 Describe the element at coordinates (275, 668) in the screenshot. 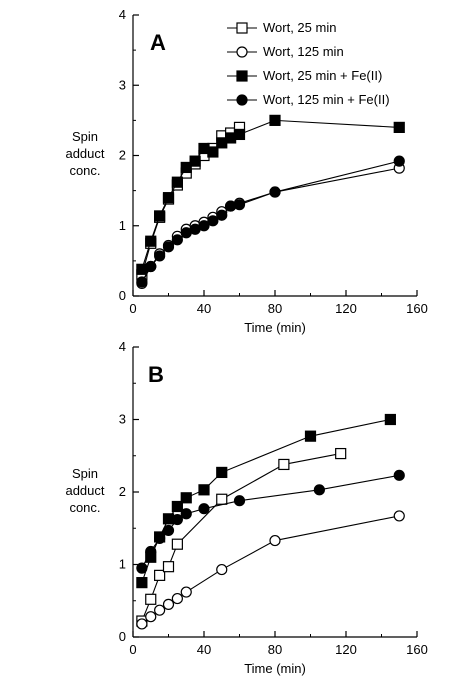

I see `panel-b-x-axis-title: Time (min)` at that location.